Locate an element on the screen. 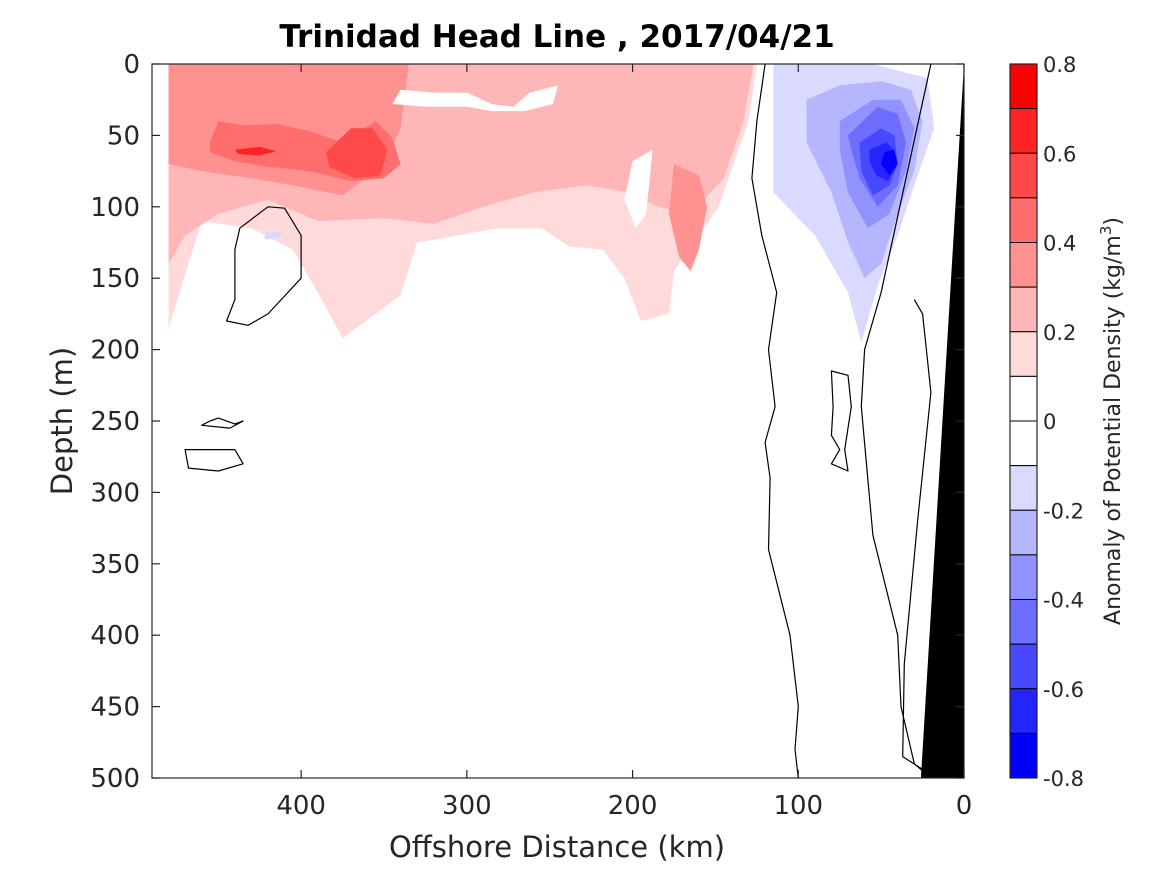 The width and height of the screenshot is (1167, 875). colorbar-label-close: ) is located at coordinates (1113, 221).